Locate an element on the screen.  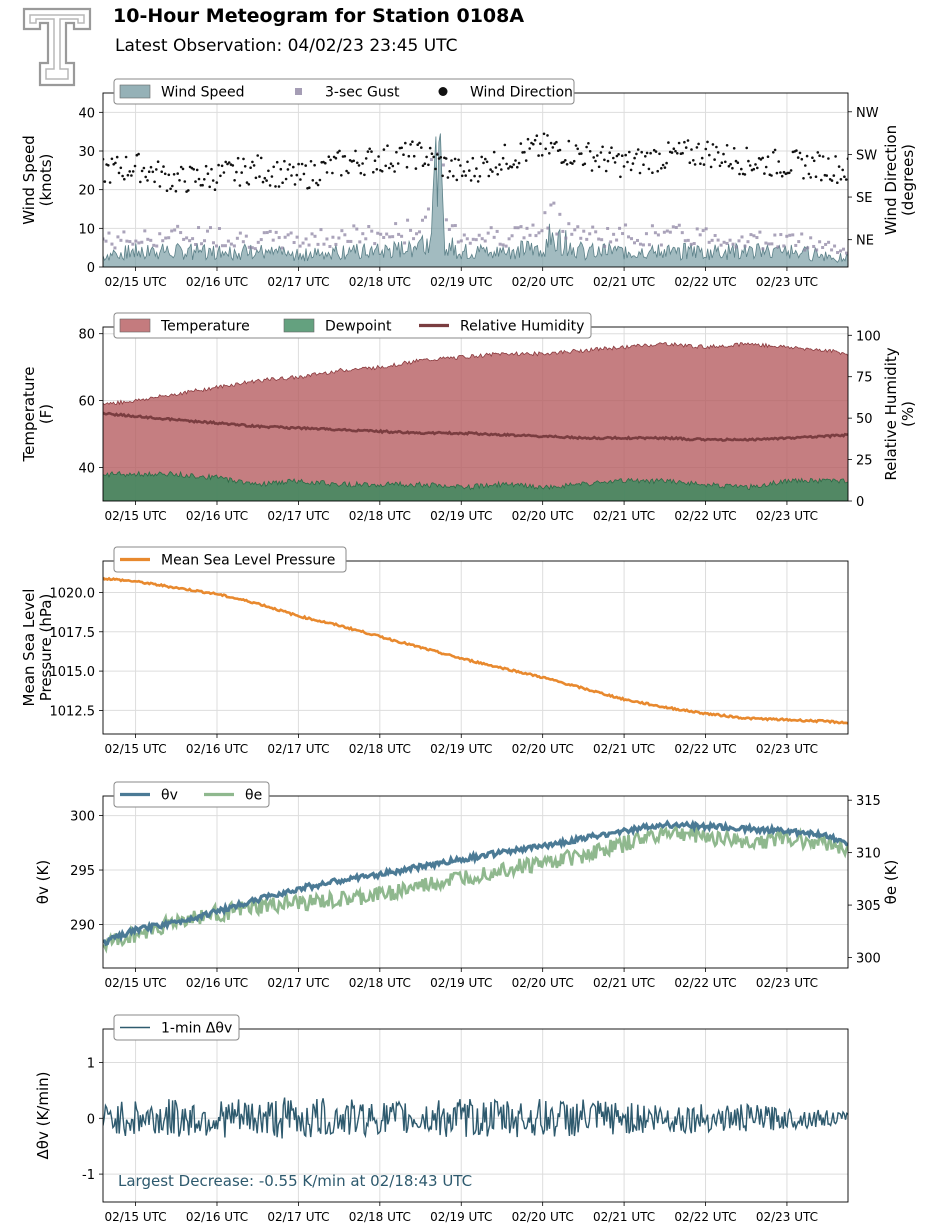
x-tick-label: 02/21 UTC is located at coordinates (624, 983).